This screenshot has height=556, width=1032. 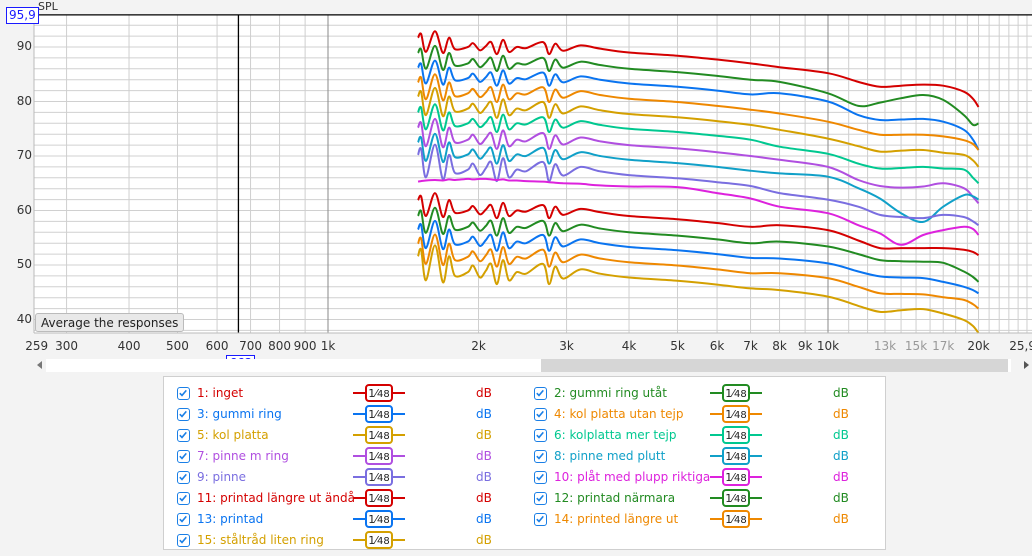 I want to click on horizontal-scrollbar, so click(x=532, y=365).